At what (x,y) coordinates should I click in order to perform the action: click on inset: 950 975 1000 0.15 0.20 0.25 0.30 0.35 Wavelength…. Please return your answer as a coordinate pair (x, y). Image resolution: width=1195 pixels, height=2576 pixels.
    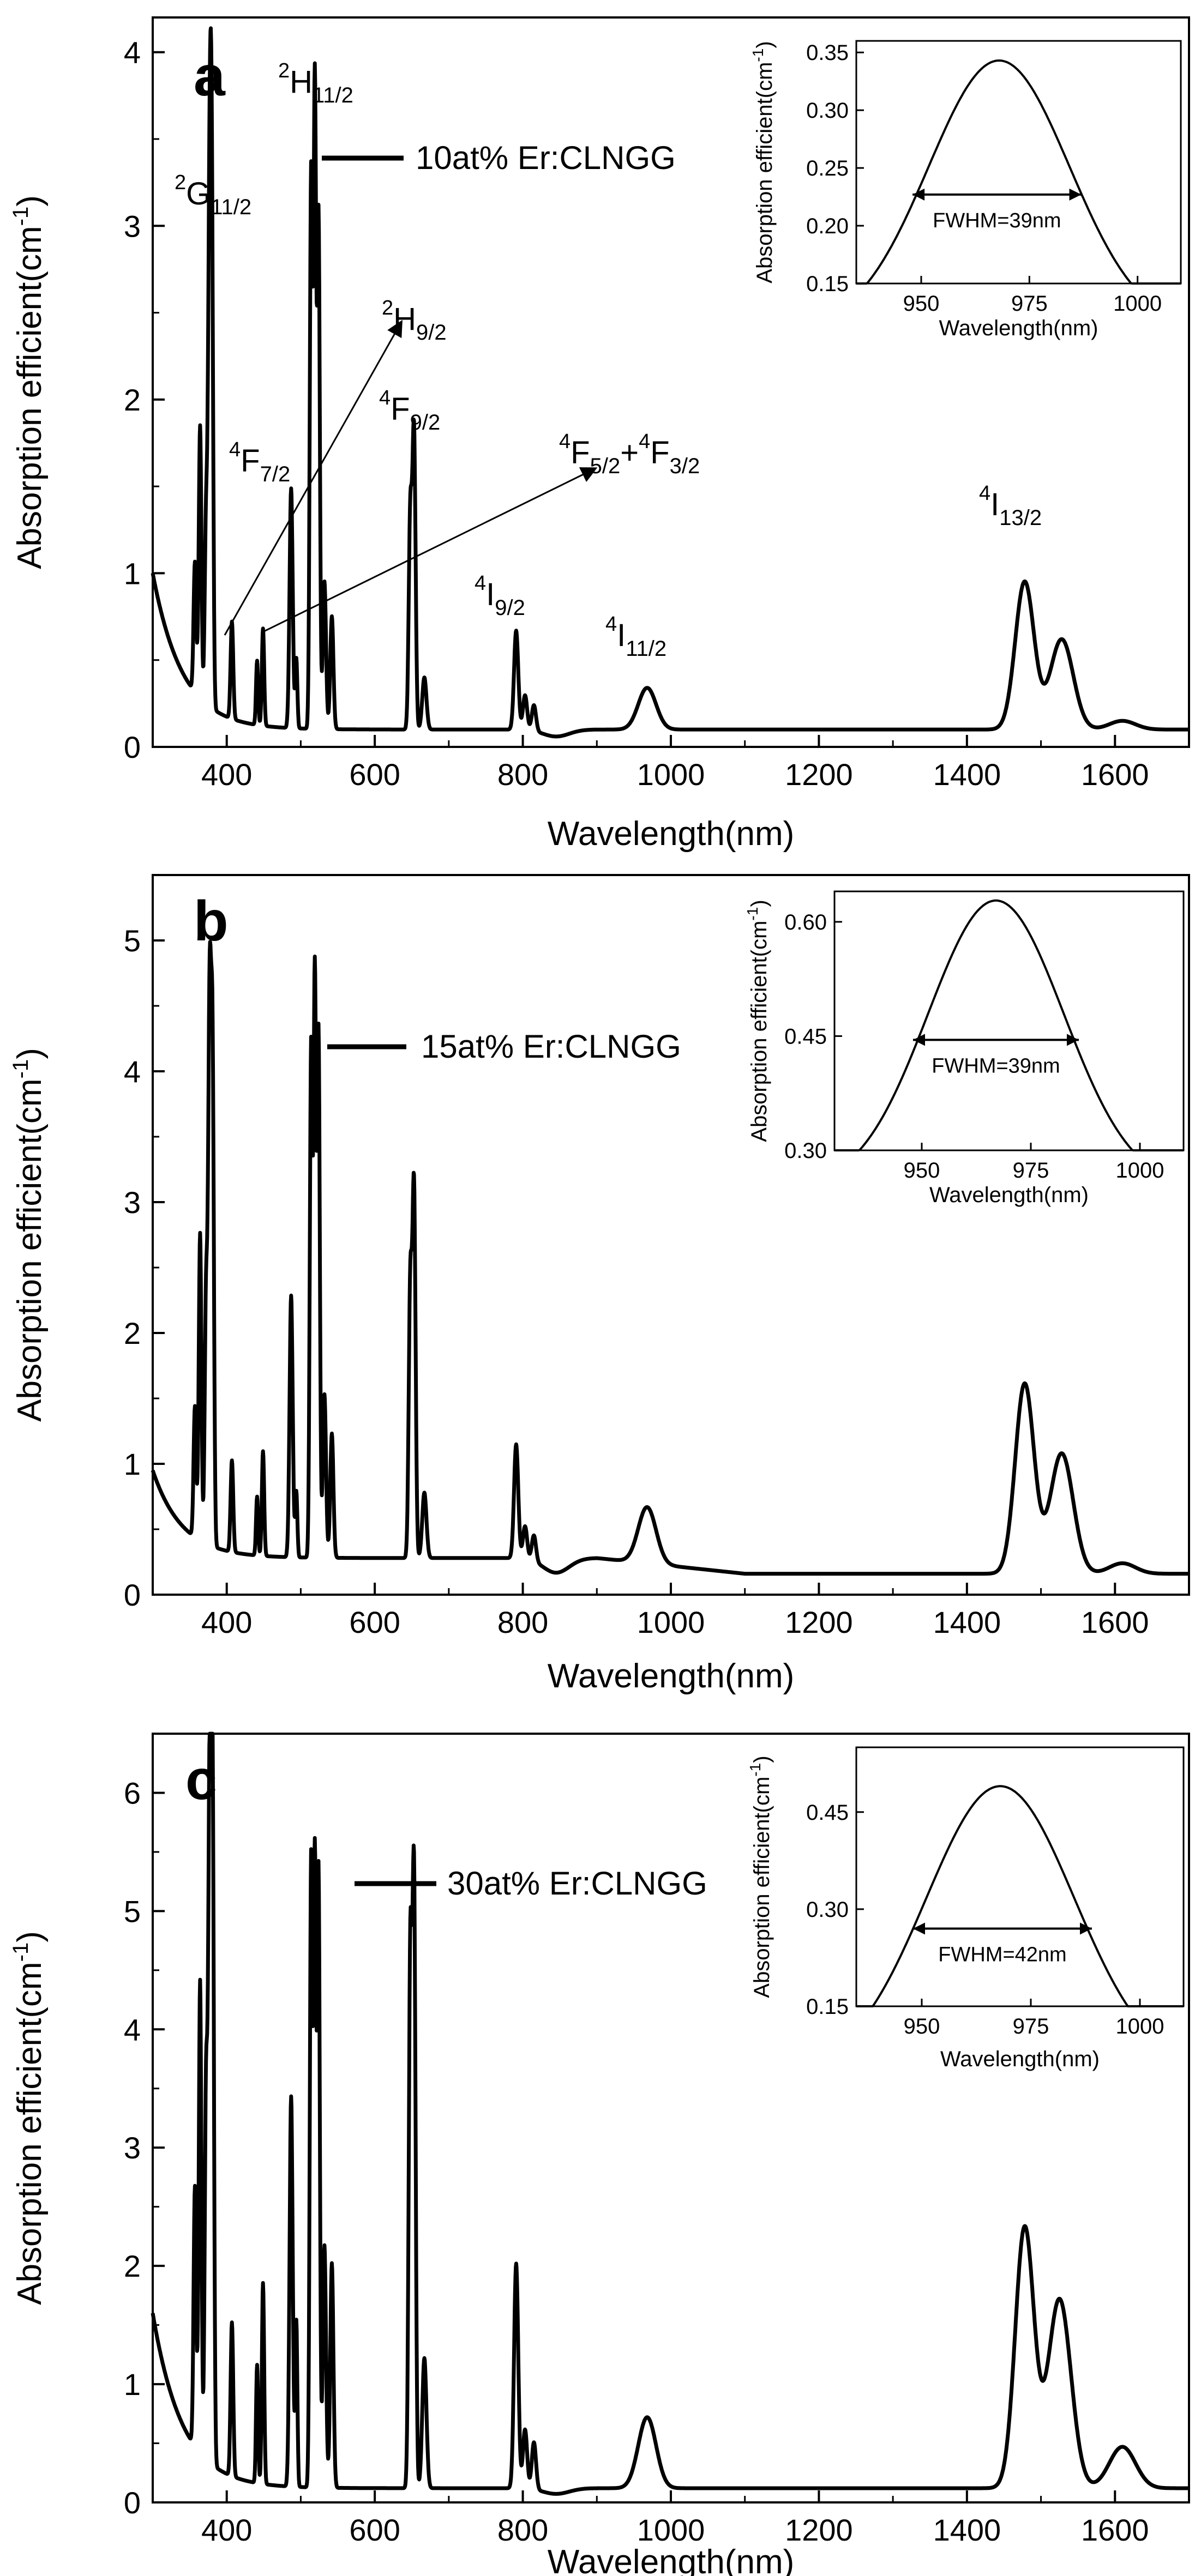
    Looking at the image, I should click on (965, 190).